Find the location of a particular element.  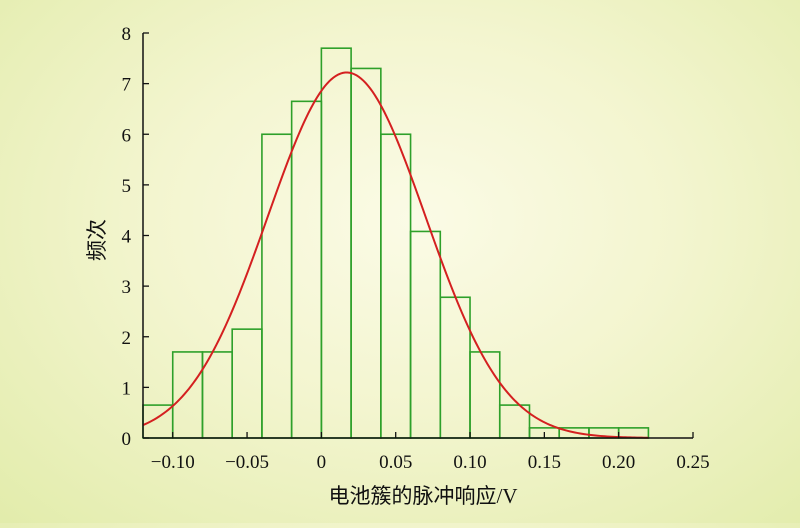

x-tick-label: −0.05 is located at coordinates (247, 462).